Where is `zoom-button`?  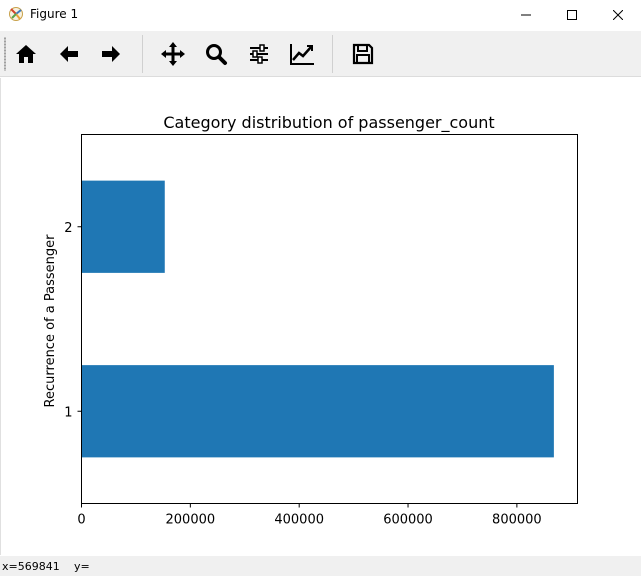 zoom-button is located at coordinates (216, 54).